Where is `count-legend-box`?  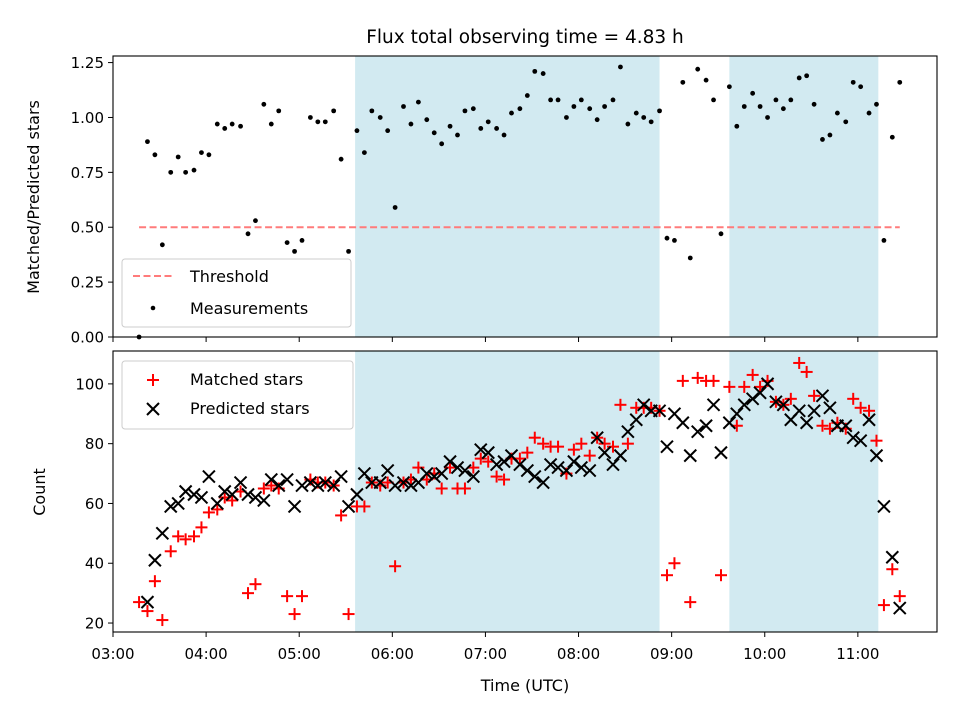 count-legend-box is located at coordinates (237, 395).